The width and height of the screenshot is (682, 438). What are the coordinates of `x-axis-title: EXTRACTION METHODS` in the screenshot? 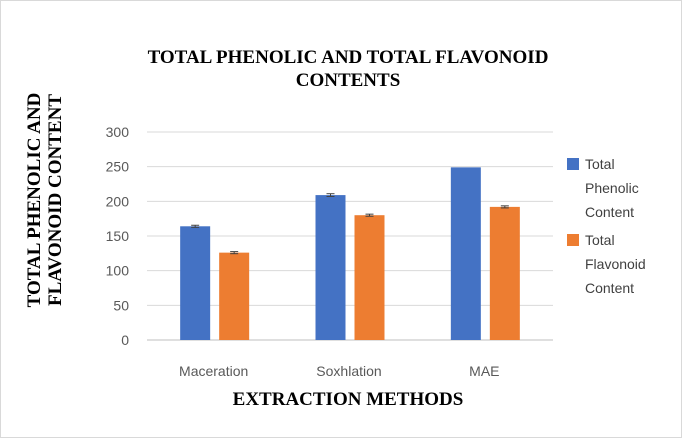 It's located at (348, 399).